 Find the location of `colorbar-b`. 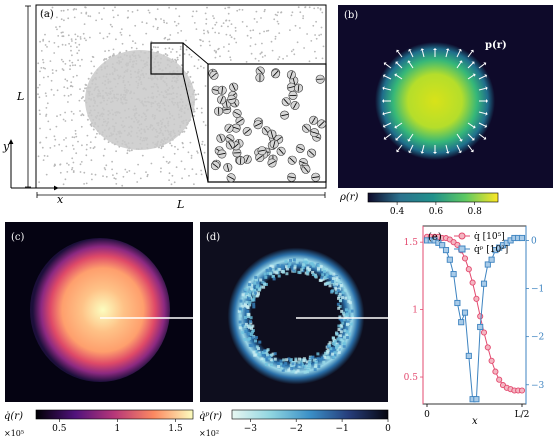

colorbar-b is located at coordinates (433, 197).